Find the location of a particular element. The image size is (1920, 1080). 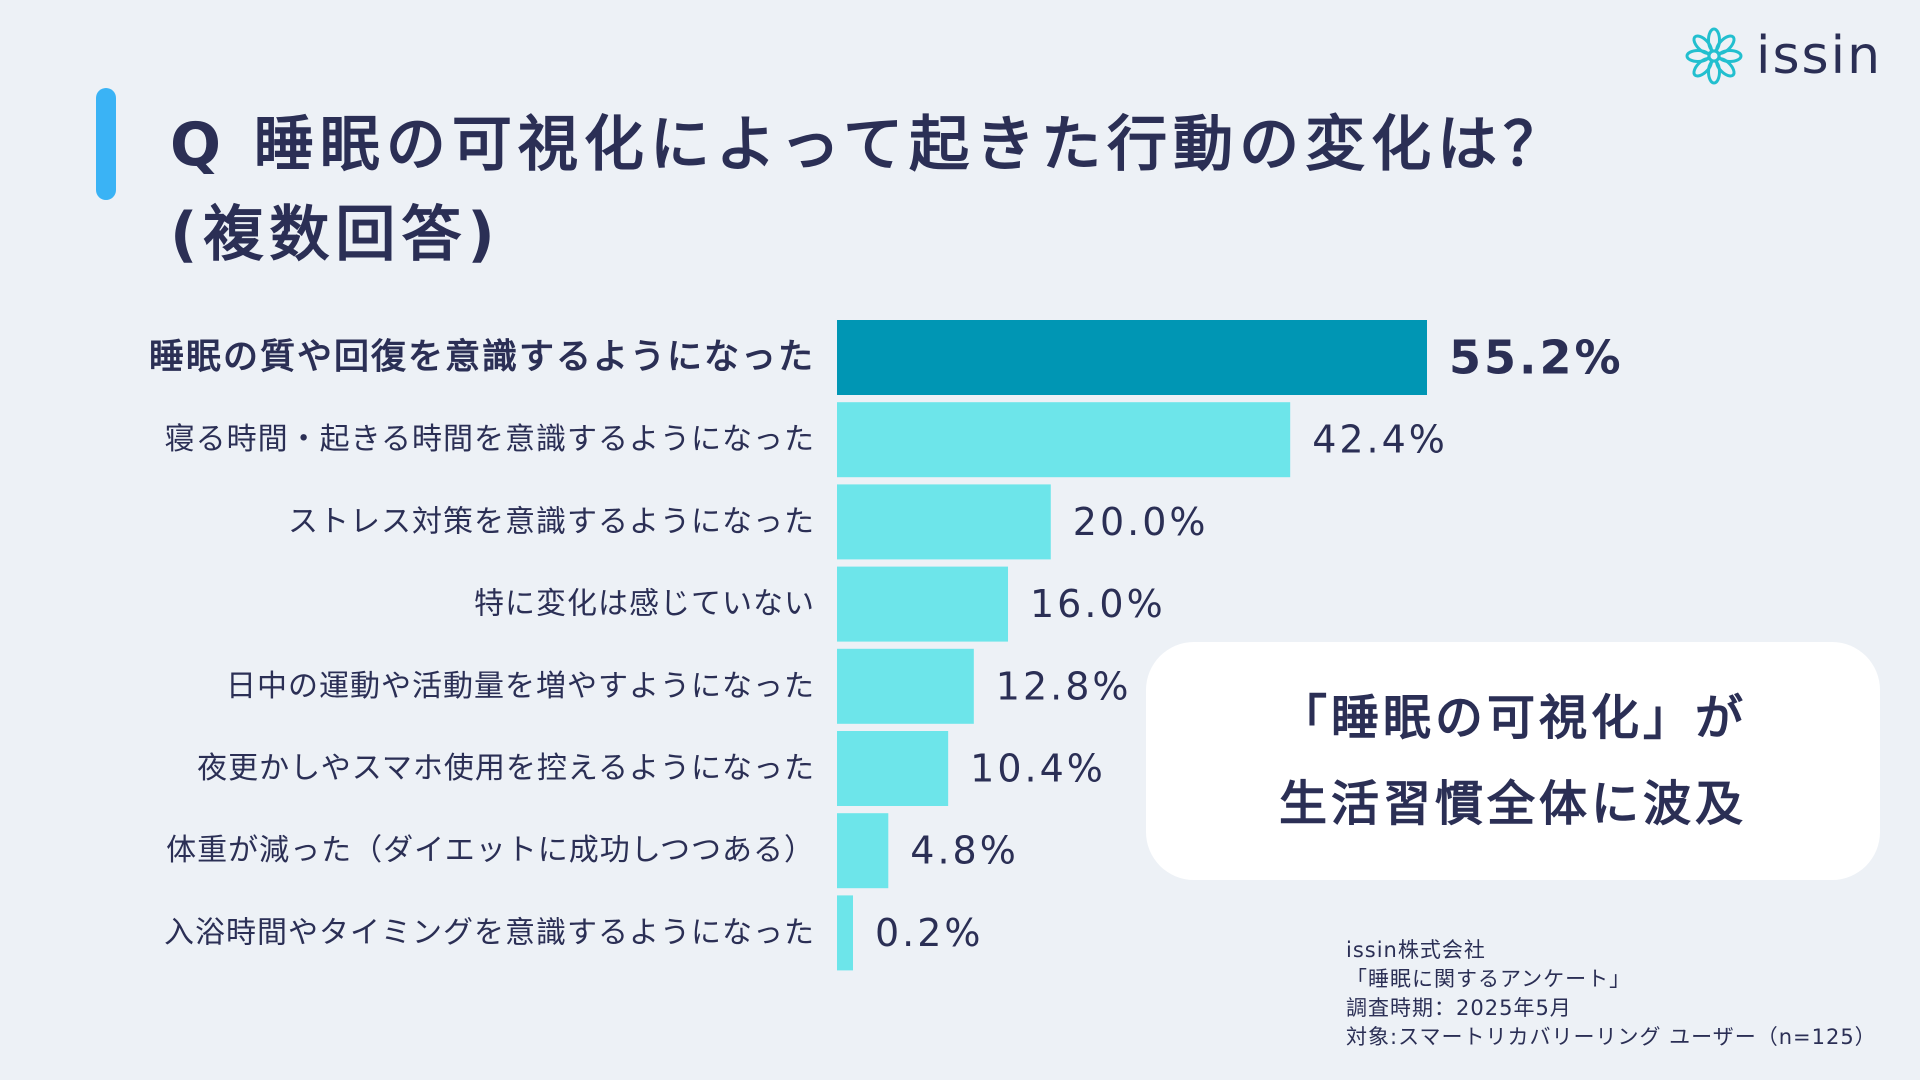

category-label-4: 日中の運動や活動量を増やすようになった is located at coordinates (520, 686).